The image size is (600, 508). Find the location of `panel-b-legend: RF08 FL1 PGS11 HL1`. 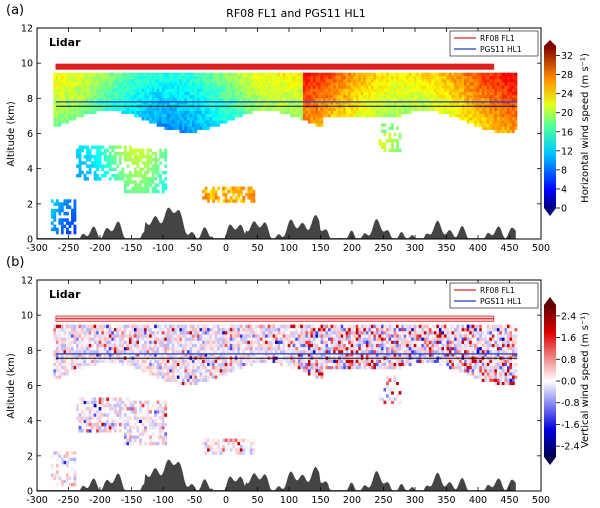

panel-b-legend: RF08 FL1 PGS11 HL1 is located at coordinates (494, 295).